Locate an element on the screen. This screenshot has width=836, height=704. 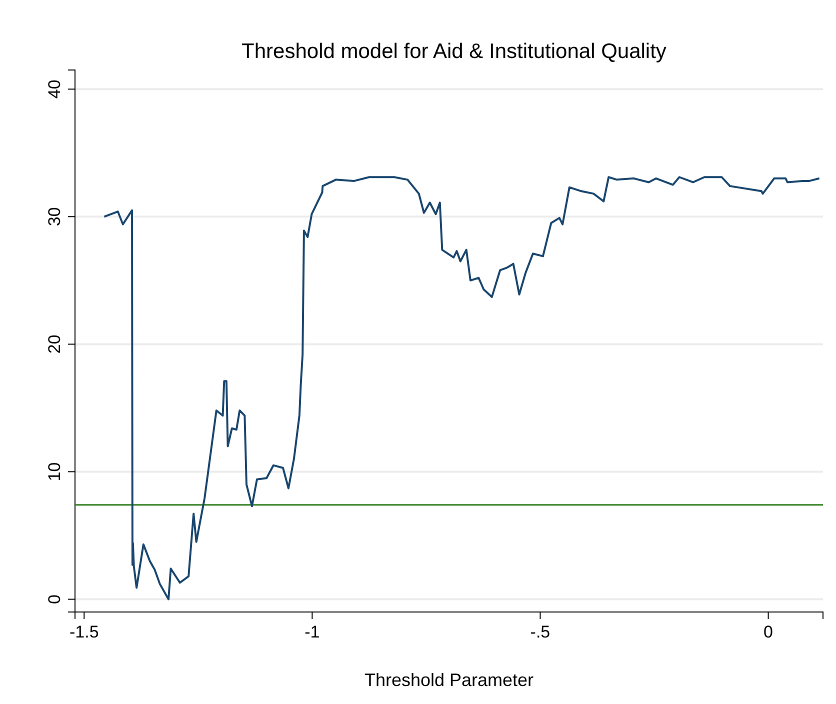
y-tick-label: 40 is located at coordinates (54, 89).